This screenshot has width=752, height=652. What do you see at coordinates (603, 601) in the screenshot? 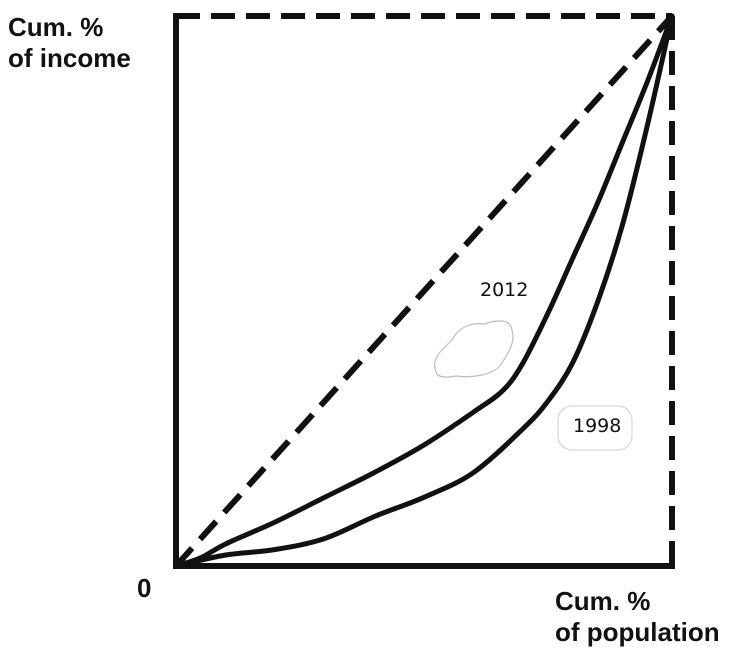
I see `x-axis-label-line-1: Cum. %` at bounding box center [603, 601].